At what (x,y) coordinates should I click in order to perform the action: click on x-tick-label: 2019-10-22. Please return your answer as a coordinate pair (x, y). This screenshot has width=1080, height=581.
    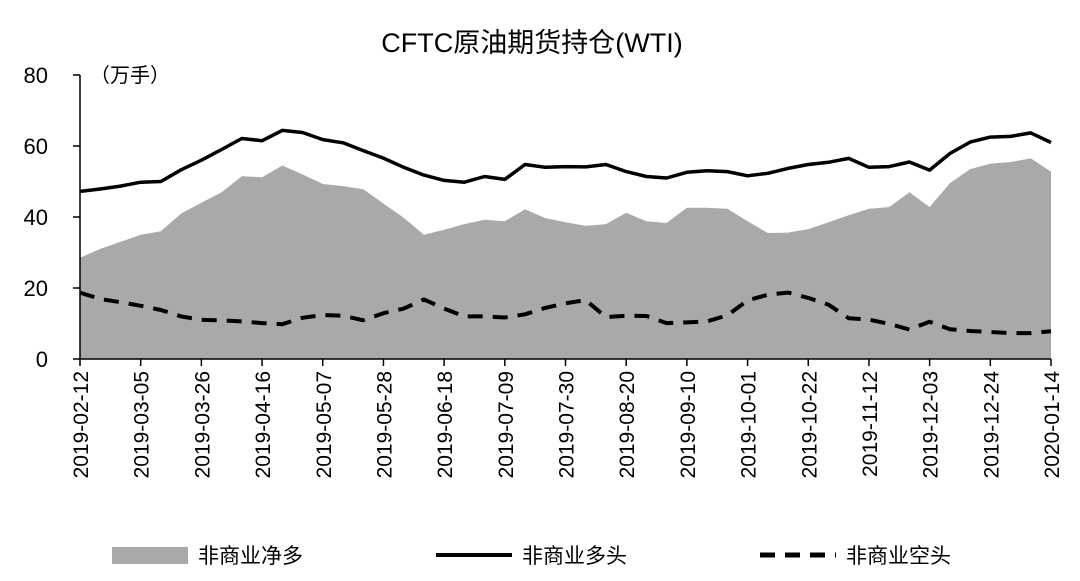
    Looking at the image, I should click on (809, 424).